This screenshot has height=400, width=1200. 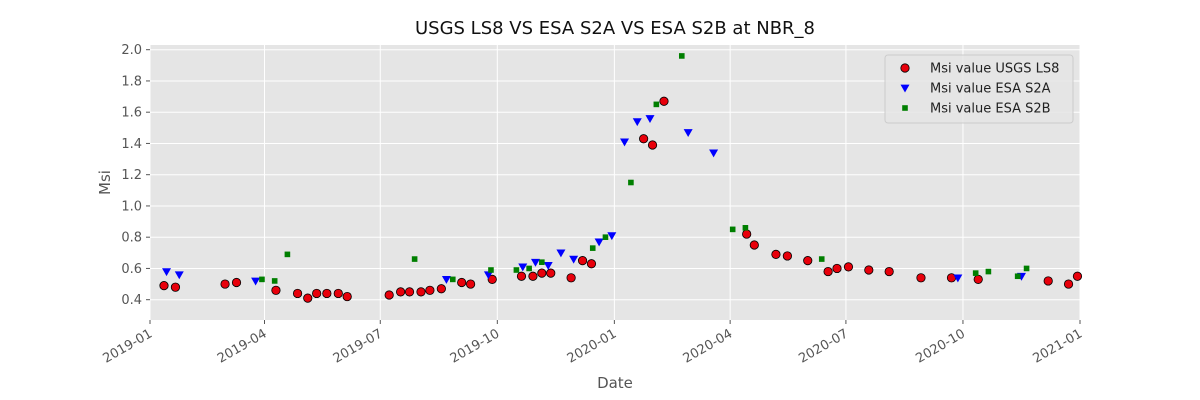 What do you see at coordinates (708, 346) in the screenshot?
I see `x-tick-label: 2020-04` at bounding box center [708, 346].